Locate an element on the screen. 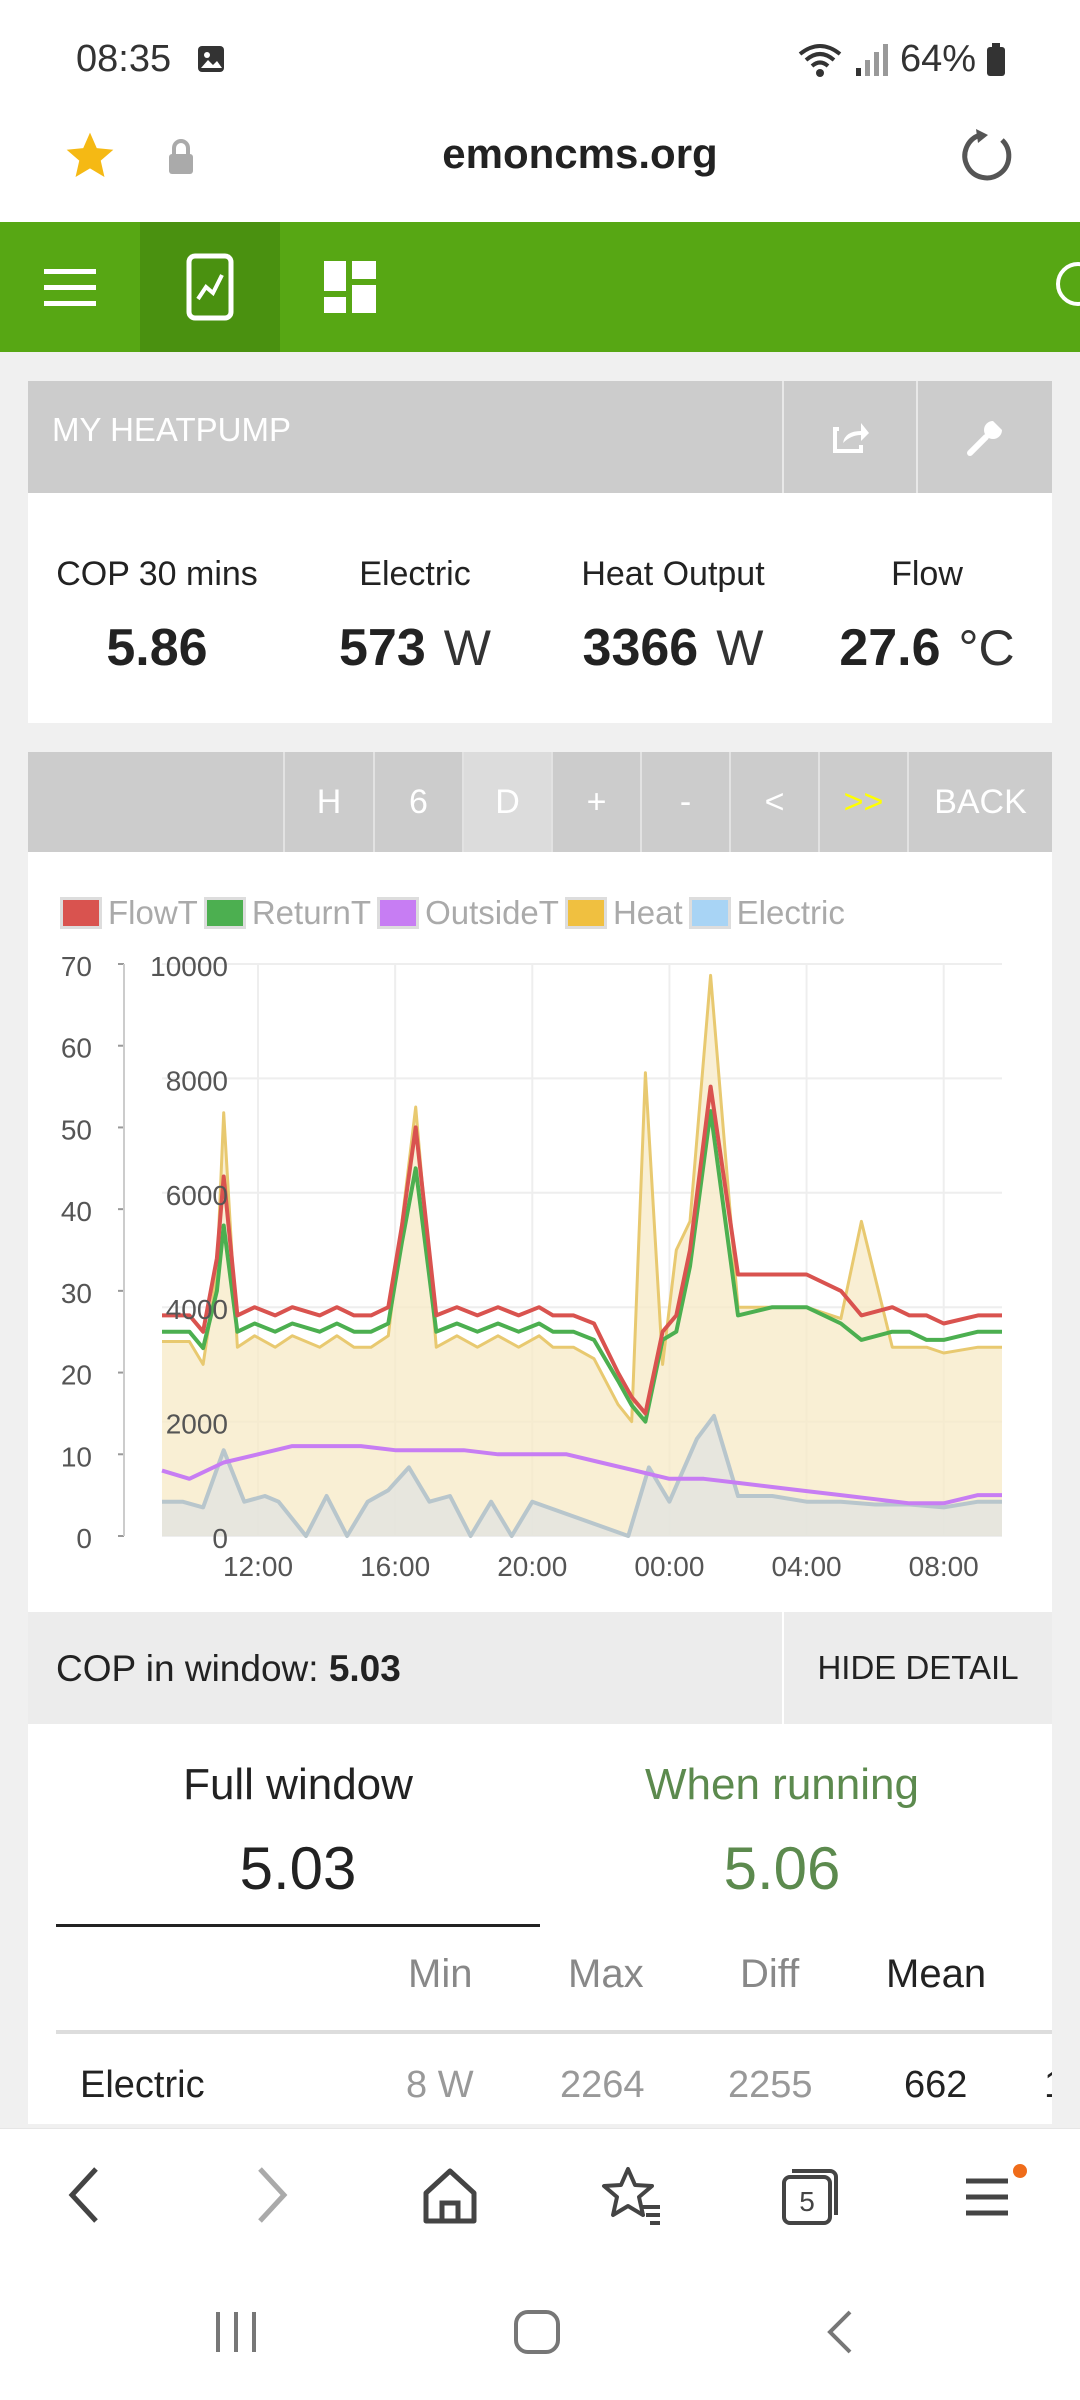 The width and height of the screenshot is (1080, 2400). cell-k: 15 is located at coordinates (1048, 2085).